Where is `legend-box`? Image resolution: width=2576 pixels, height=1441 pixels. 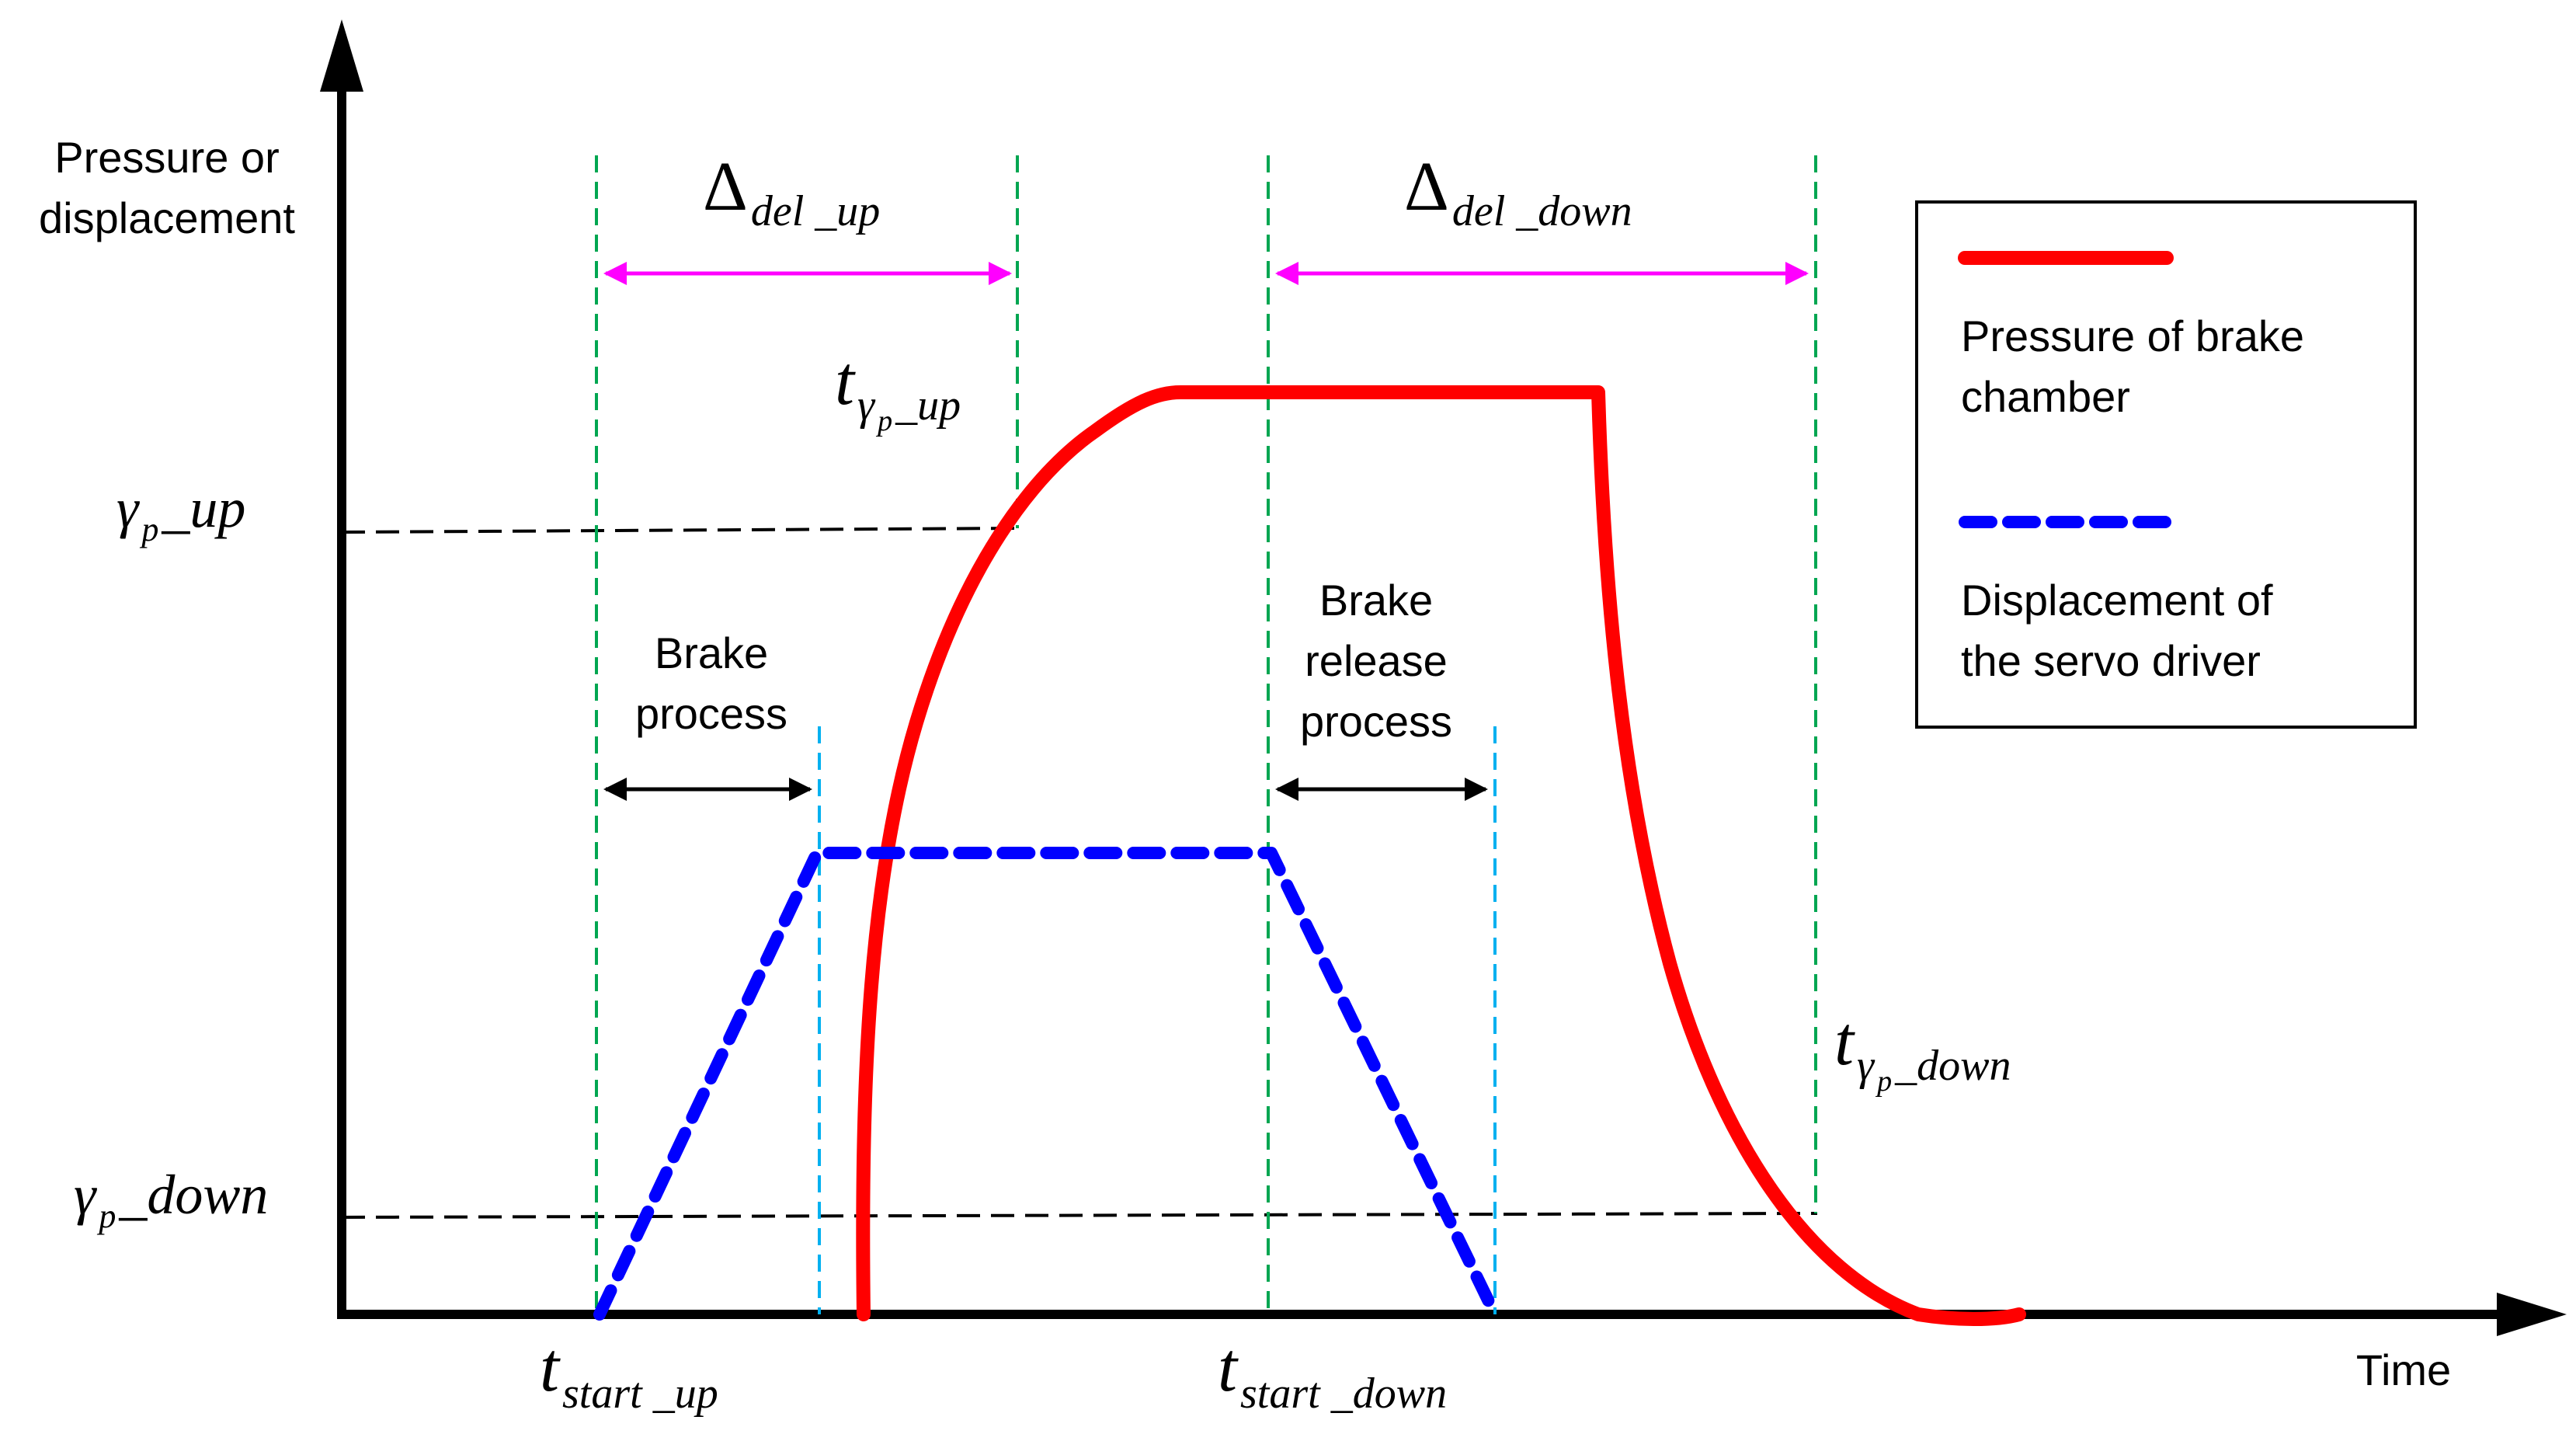 legend-box is located at coordinates (2166, 464).